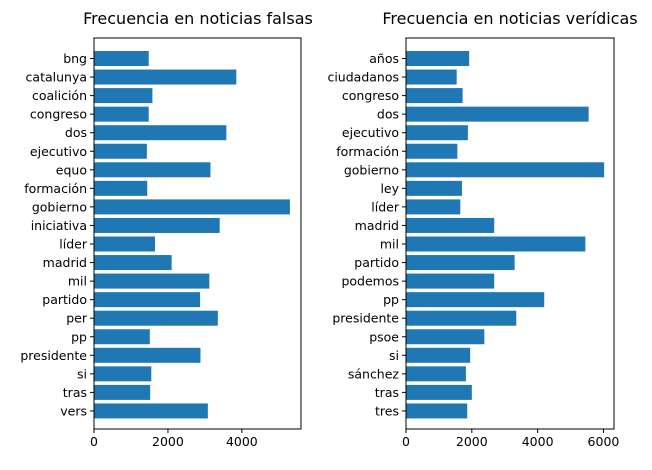 This screenshot has width=652, height=470. I want to click on y-tick-label-coalición: coalición, so click(59, 95).